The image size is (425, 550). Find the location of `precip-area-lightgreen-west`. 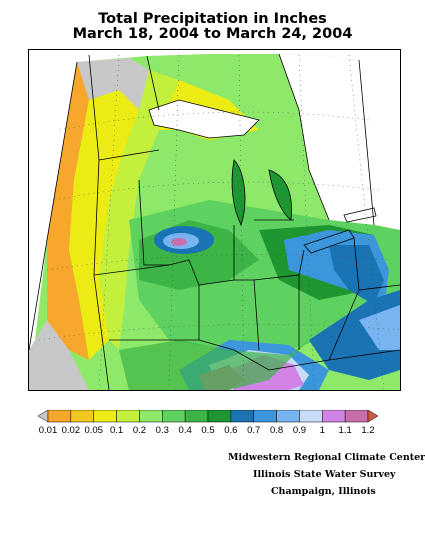

precip-area-lightgreen-west is located at coordinates (139, 210).